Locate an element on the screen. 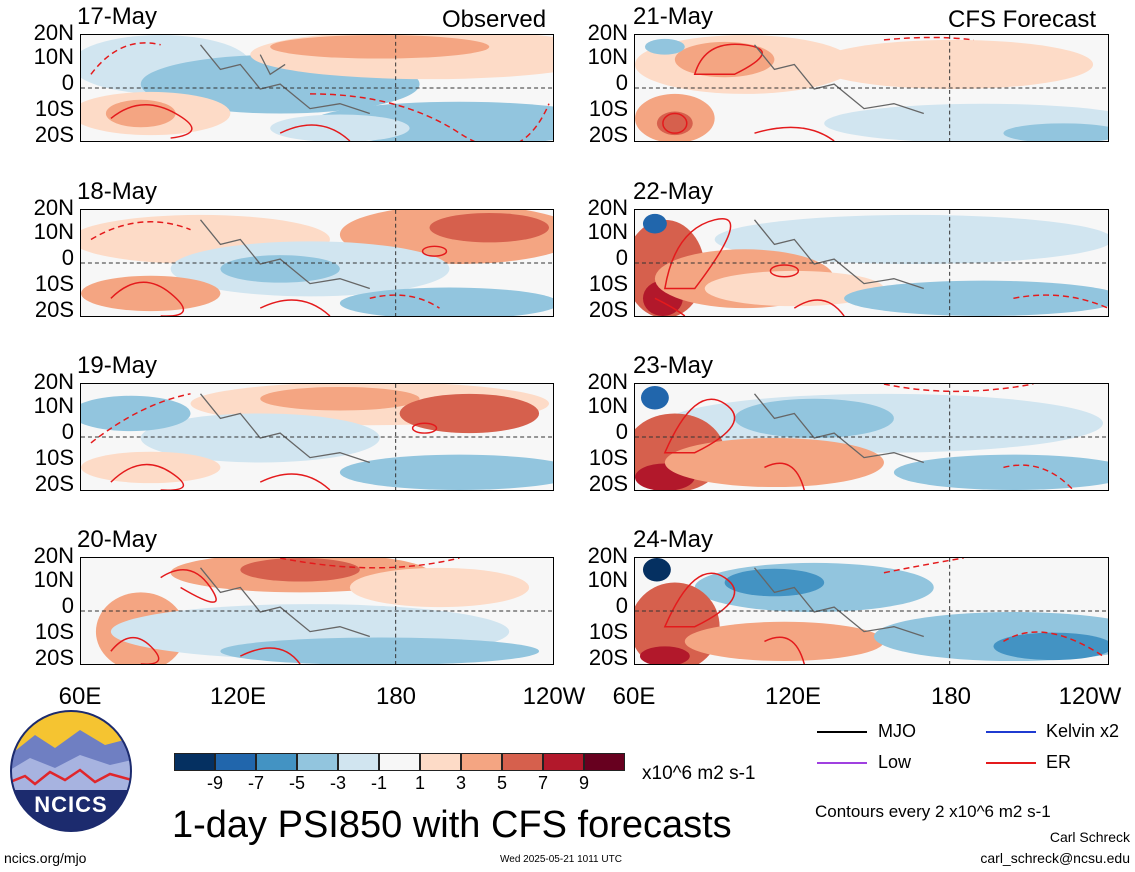 This screenshot has height=872, width=1135. lat-label-left-row3-0: 20N is located at coordinates (53, 381).